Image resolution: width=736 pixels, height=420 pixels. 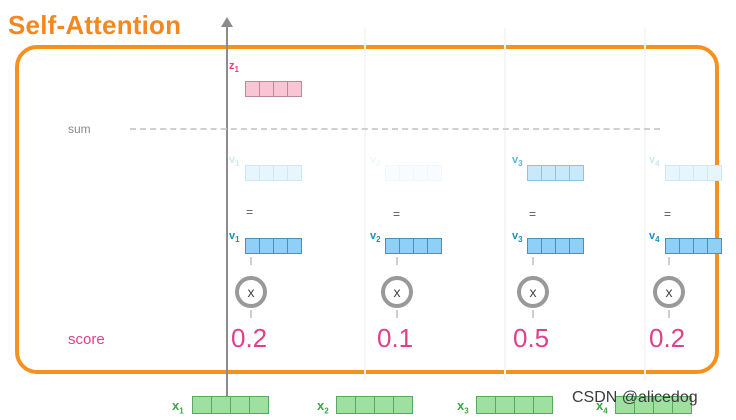 I want to click on v4-vector, so click(x=693, y=246).